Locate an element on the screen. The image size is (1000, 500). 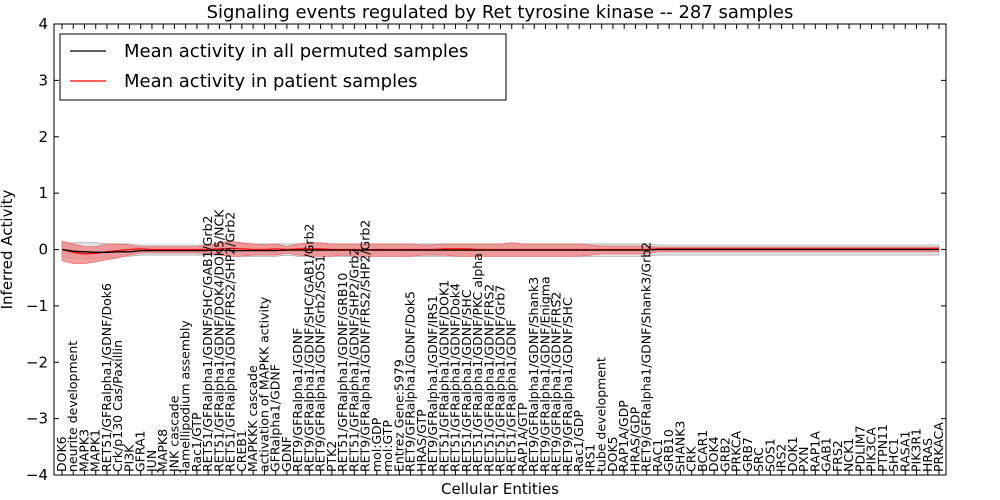
x-category-label: activation of MAPKK activity is located at coordinates (263, 384).